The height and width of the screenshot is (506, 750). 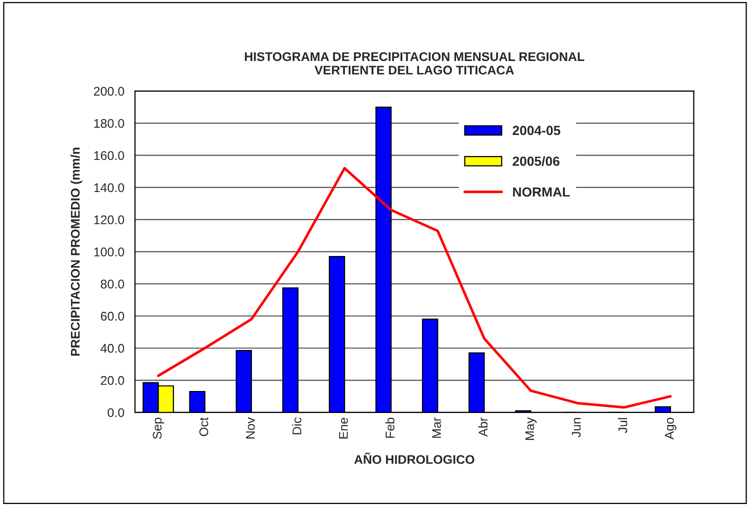 I want to click on y-tick-label: 180.0, so click(x=109, y=123).